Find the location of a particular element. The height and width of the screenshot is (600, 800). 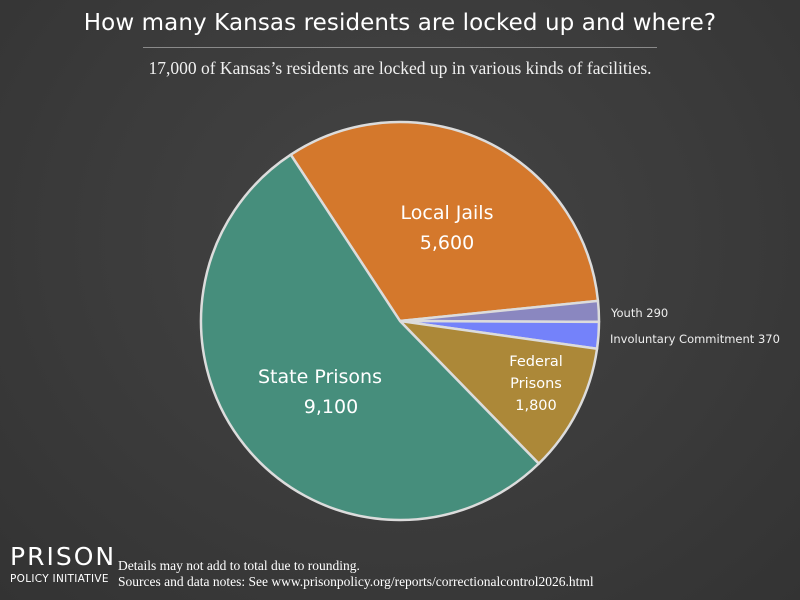

label-local-jails-value: 5,600 is located at coordinates (447, 243).